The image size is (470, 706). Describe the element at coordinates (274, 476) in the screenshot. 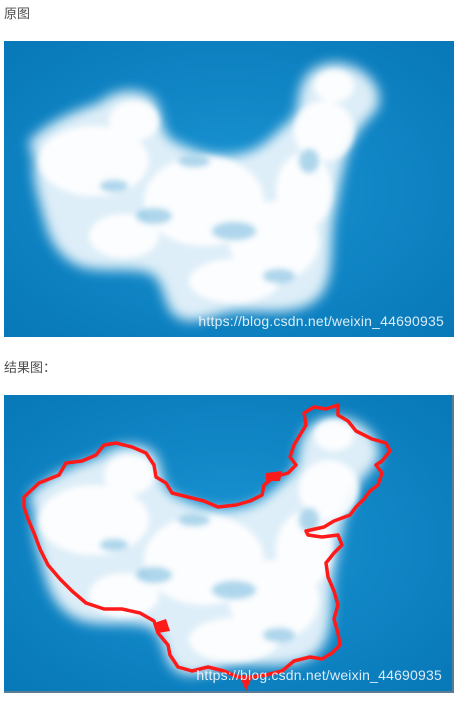

I see `contour-notch` at that location.